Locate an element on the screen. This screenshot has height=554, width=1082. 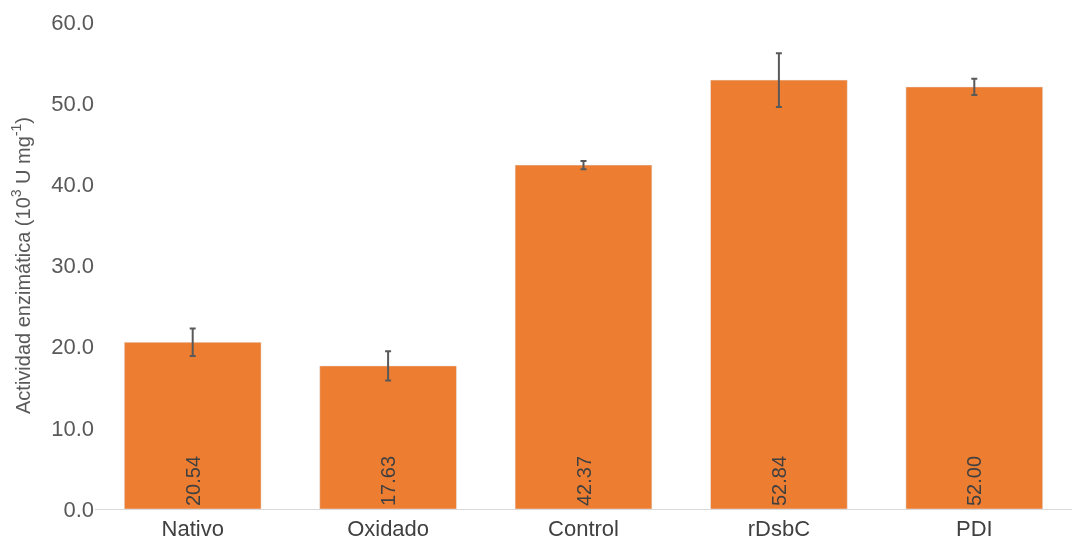
data-label: 42.37 is located at coordinates (583, 480).